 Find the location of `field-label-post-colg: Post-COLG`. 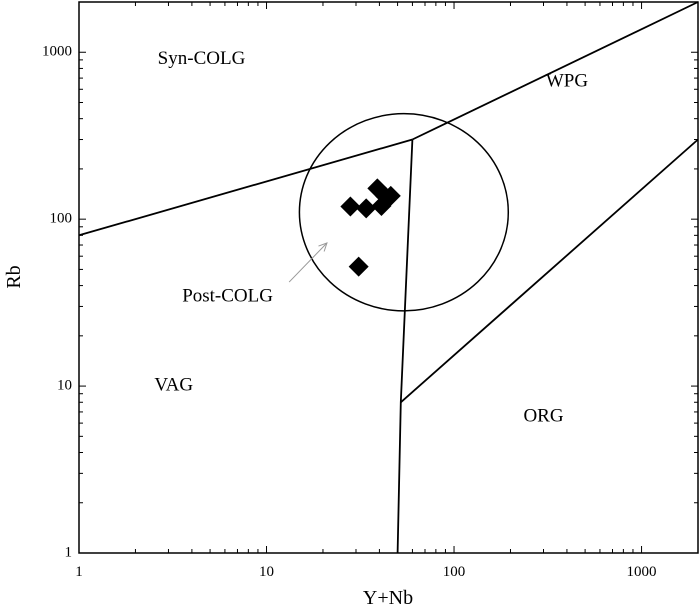

field-label-post-colg: Post-COLG is located at coordinates (227, 296).